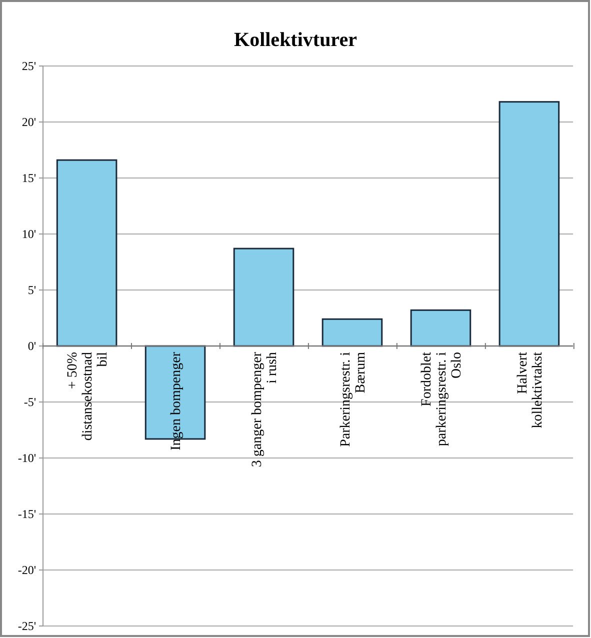  Describe the element at coordinates (32, 346) in the screenshot. I see `y-tick-label: 0'` at that location.